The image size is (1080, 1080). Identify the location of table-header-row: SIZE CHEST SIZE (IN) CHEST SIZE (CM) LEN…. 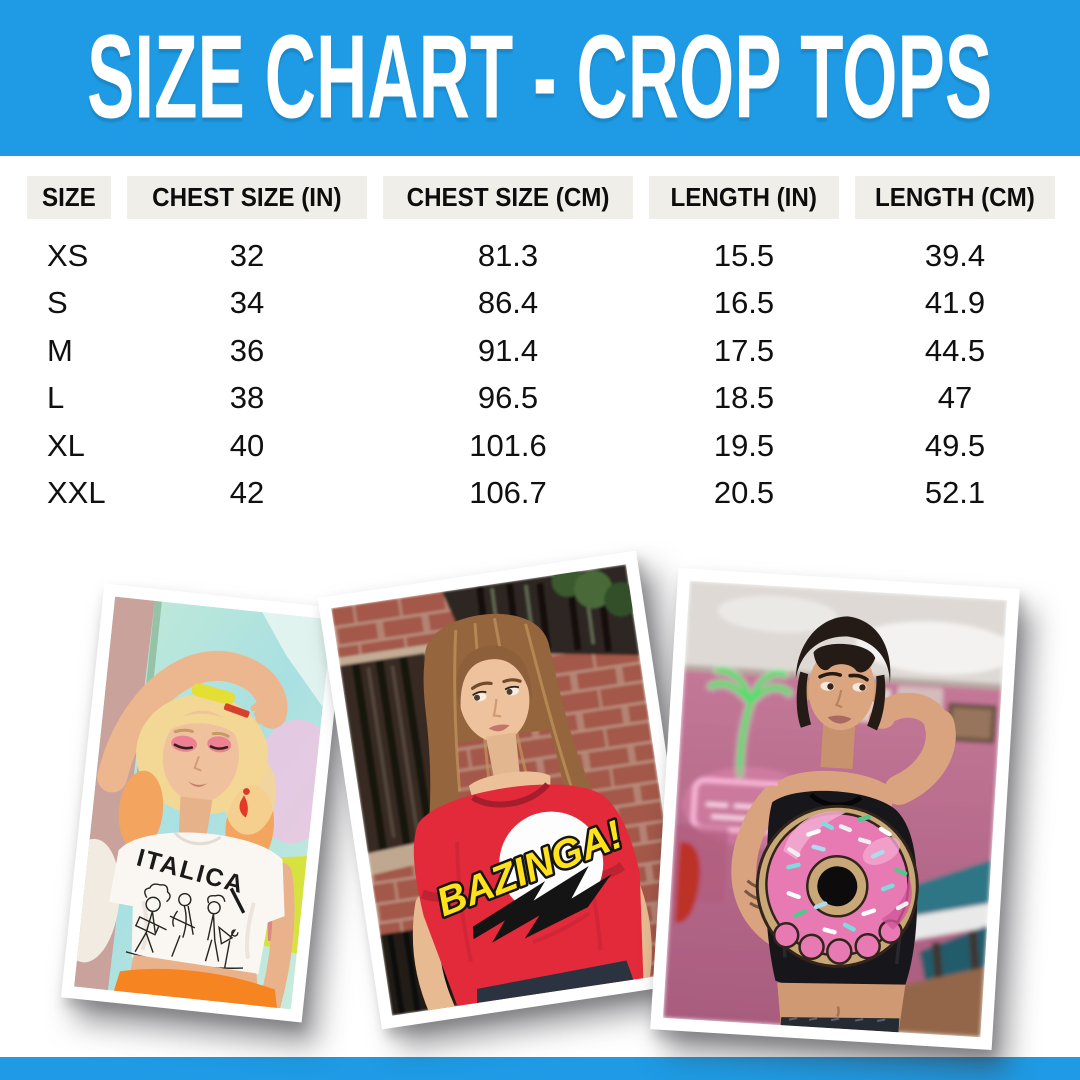
(541, 197).